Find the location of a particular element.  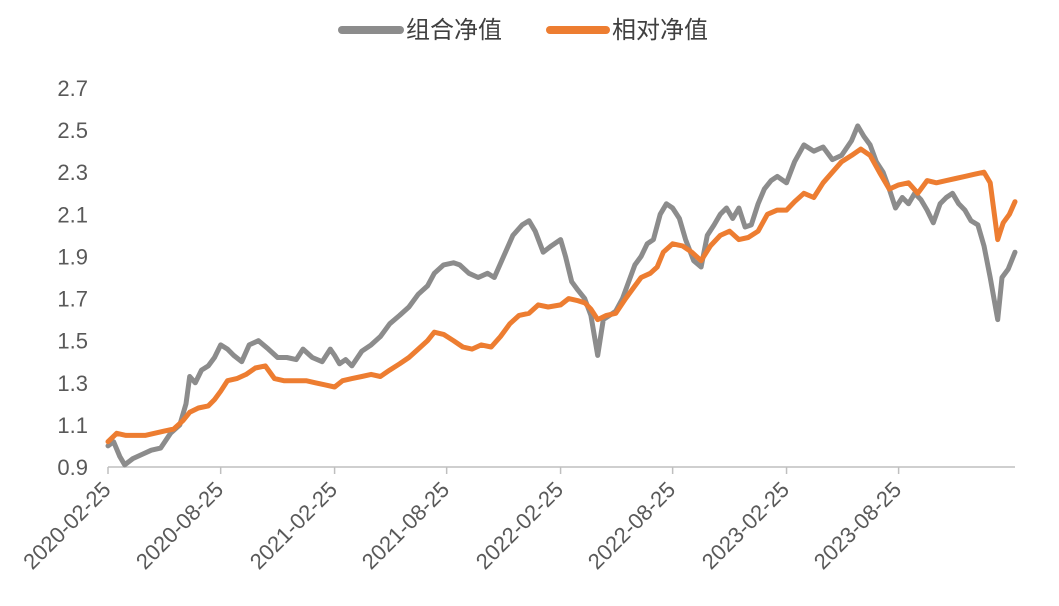

x-tick-label: 2020-08-25 is located at coordinates (179, 525).